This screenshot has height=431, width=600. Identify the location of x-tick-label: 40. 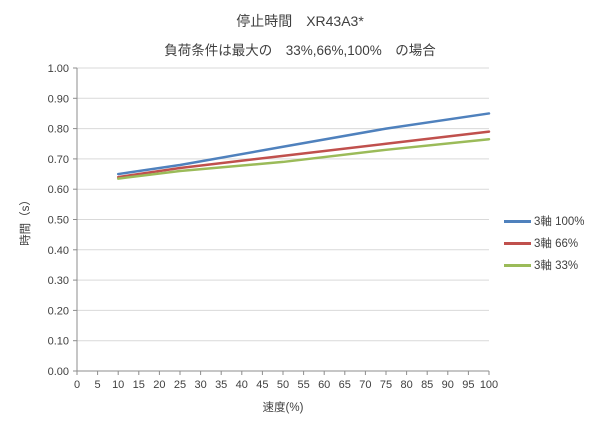
(242, 385).